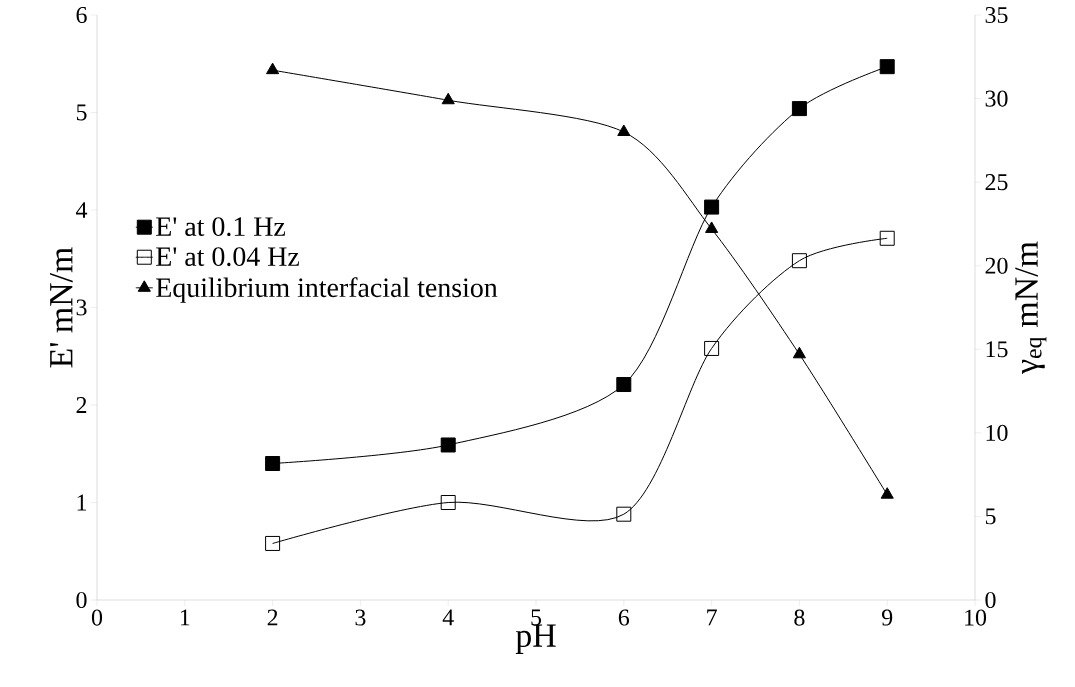  What do you see at coordinates (535, 639) in the screenshot?
I see `x-axis-title: pH` at bounding box center [535, 639].